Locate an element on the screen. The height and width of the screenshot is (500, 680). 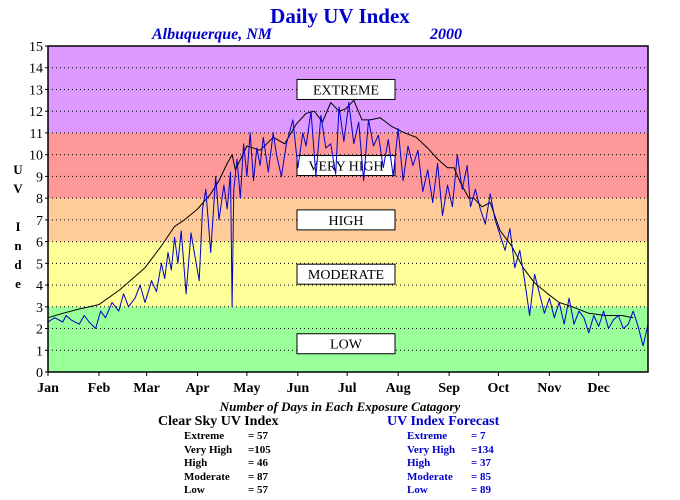
y-tick-label: 7 is located at coordinates (39, 221).